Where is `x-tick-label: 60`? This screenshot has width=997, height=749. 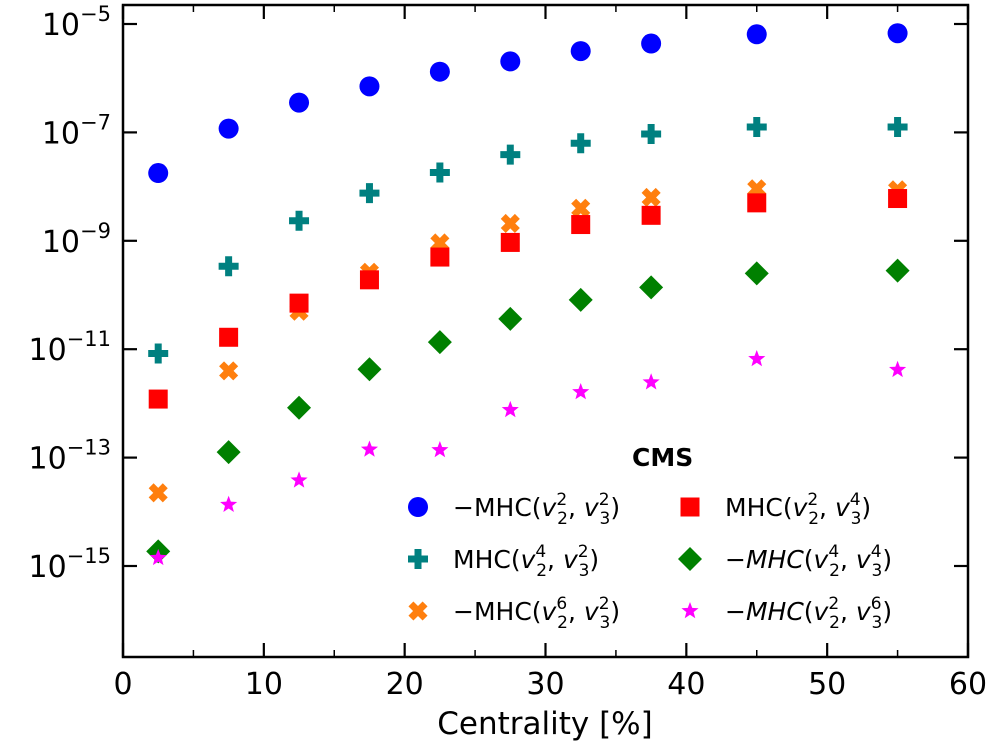 x-tick-label: 60 is located at coordinates (968, 684).